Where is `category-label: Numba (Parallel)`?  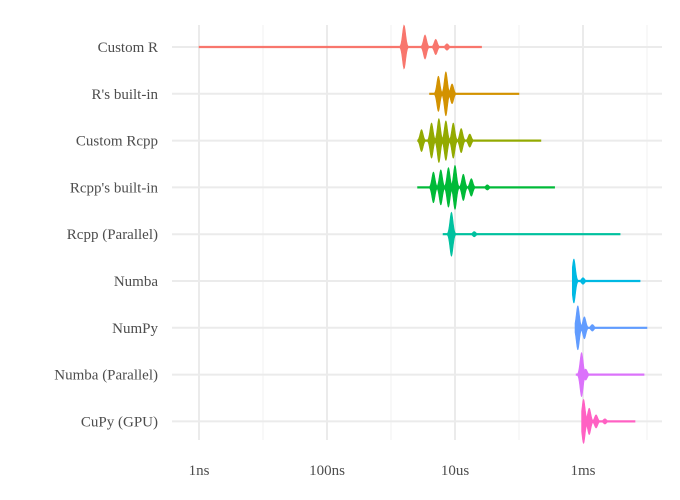
category-label: Numba (Parallel) is located at coordinates (106, 376).